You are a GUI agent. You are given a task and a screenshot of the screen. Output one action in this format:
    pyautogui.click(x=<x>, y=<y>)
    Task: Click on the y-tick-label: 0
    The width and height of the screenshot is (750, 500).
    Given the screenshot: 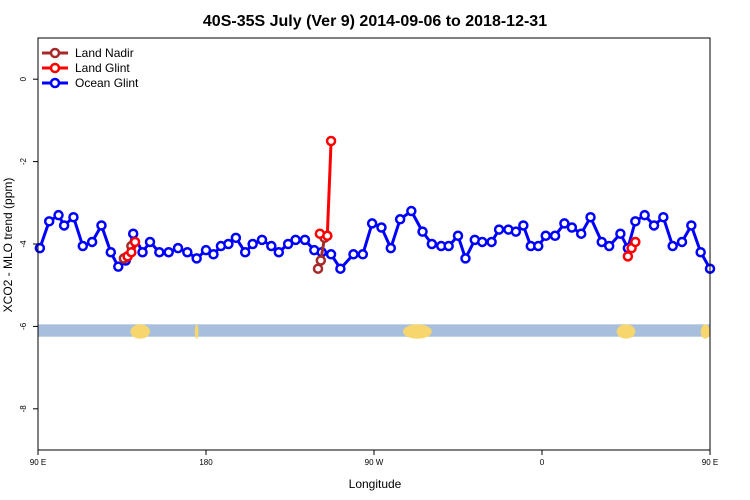 What is the action you would take?
    pyautogui.click(x=23, y=78)
    